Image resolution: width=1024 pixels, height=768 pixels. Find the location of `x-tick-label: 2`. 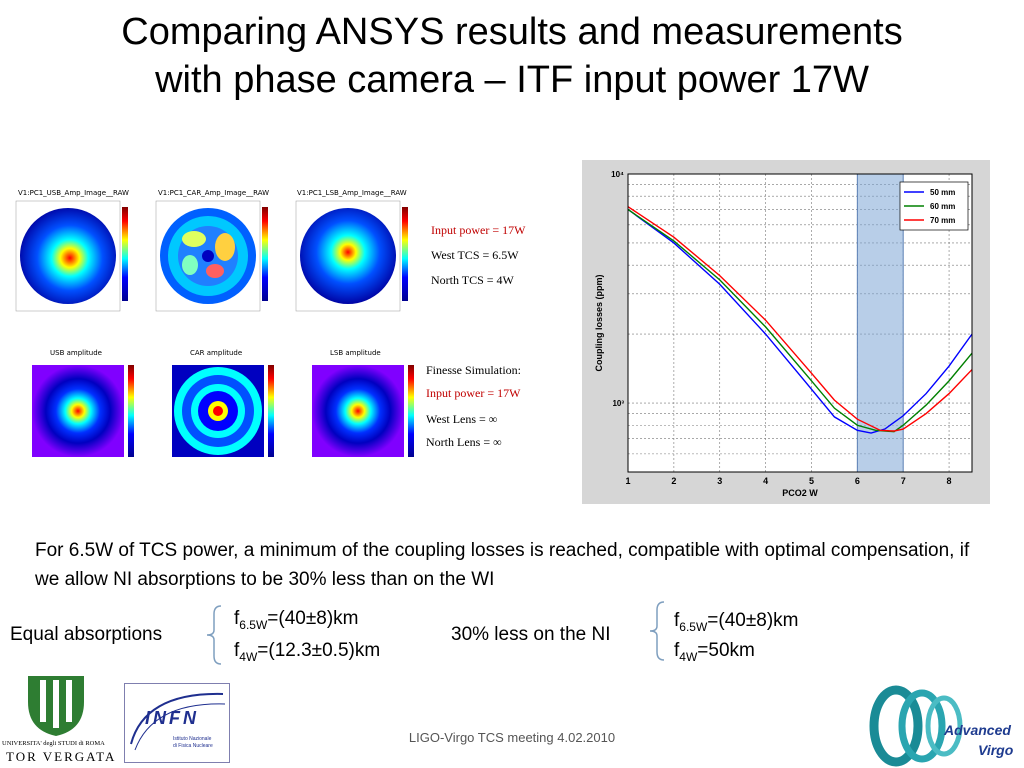

x-tick-label: 2 is located at coordinates (673, 481).